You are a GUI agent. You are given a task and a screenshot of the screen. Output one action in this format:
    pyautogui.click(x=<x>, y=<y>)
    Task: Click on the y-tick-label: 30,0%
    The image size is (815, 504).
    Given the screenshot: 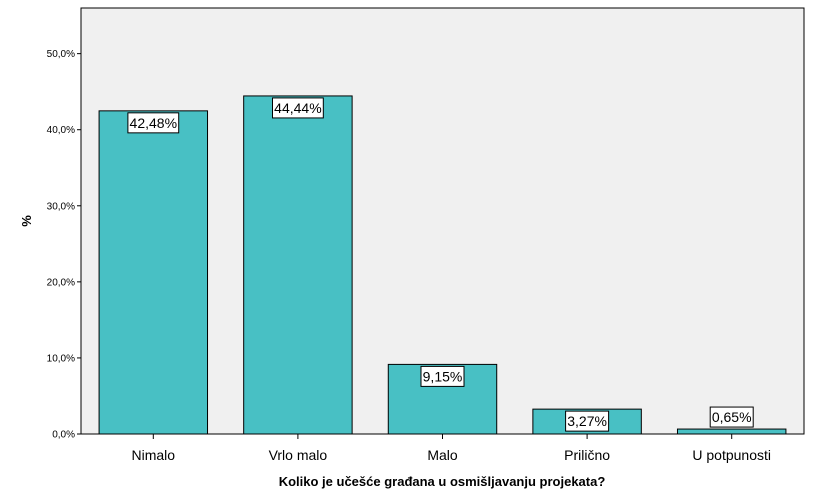 What is the action you would take?
    pyautogui.click(x=61, y=206)
    